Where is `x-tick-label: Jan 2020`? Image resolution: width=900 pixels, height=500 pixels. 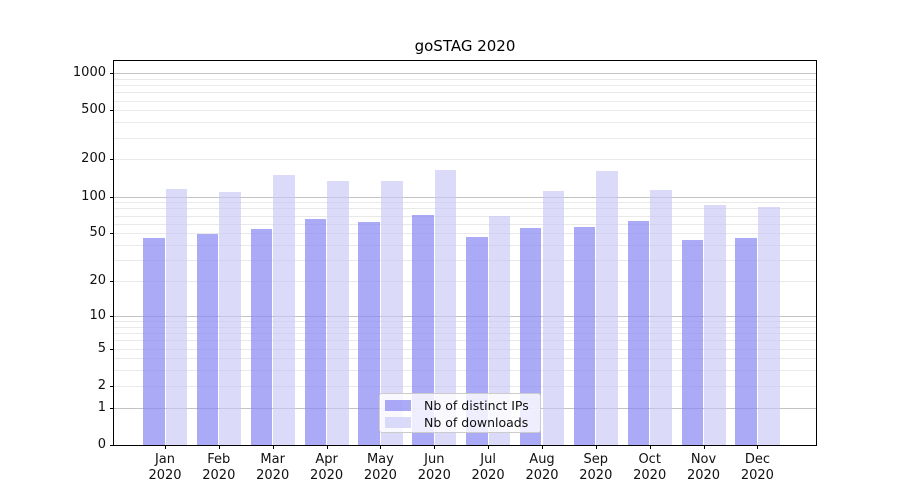 x-tick-label: Jan 2020 is located at coordinates (165, 467).